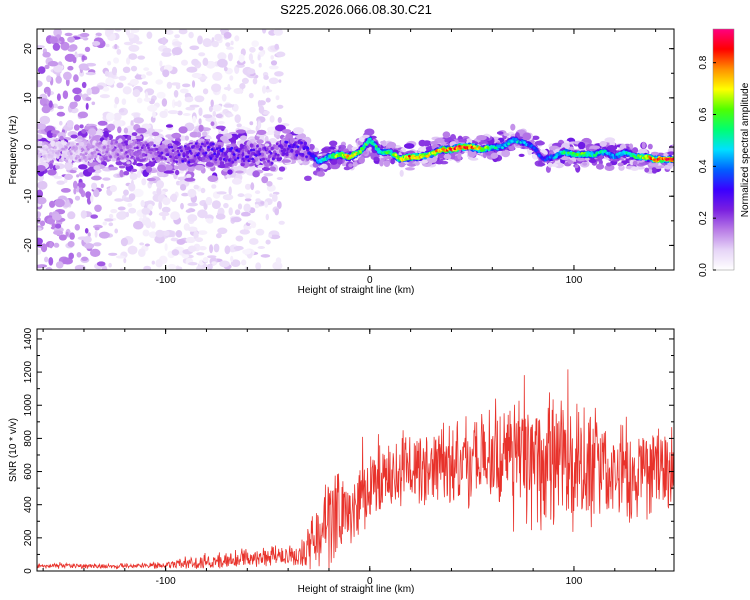 This screenshot has height=600, width=750. What do you see at coordinates (28, 196) in the screenshot?
I see `y-tick-label: -10` at bounding box center [28, 196].